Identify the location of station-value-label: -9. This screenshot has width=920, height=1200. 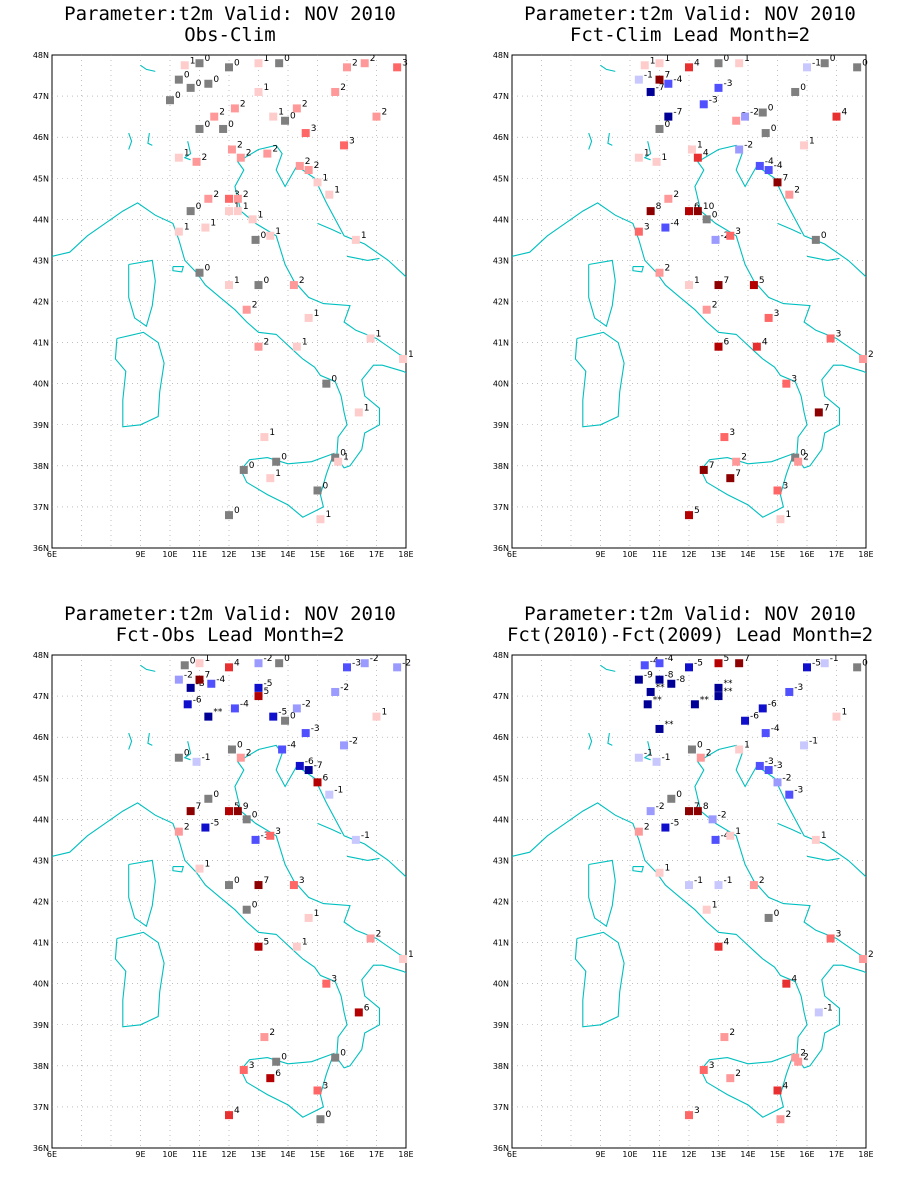
(648, 676).